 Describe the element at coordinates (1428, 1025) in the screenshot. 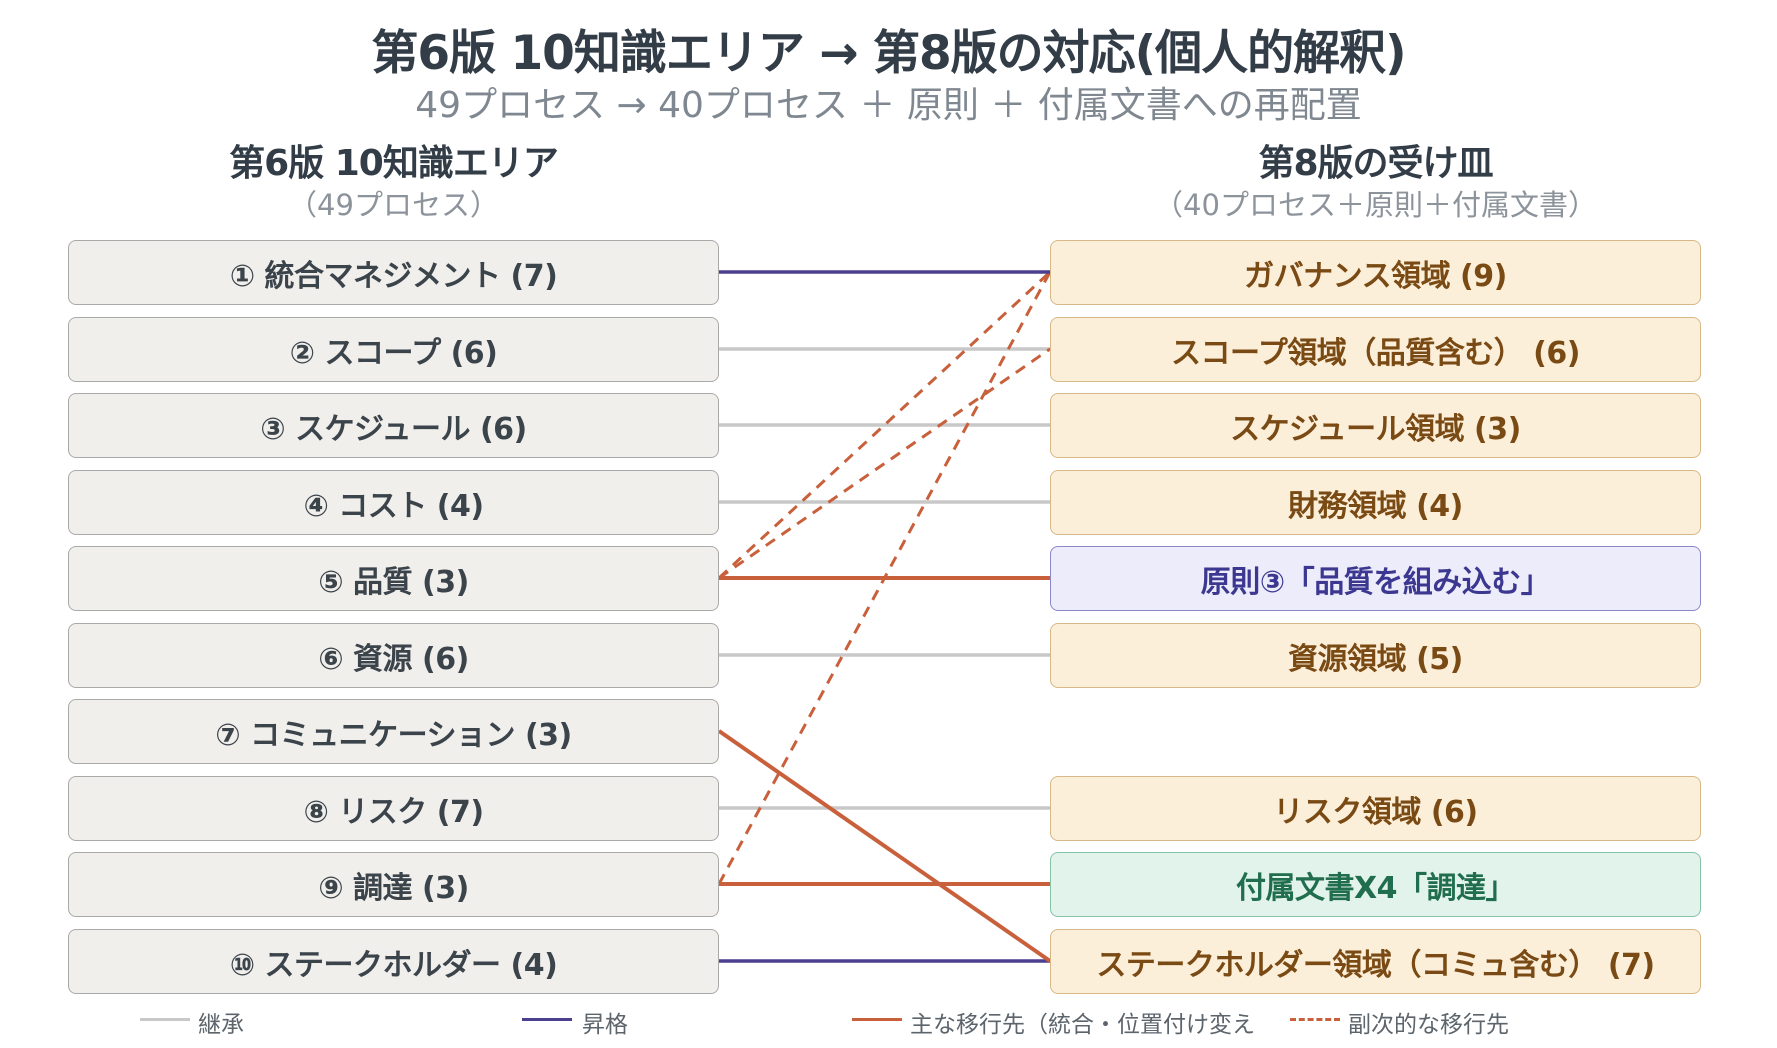

I see `legend-secondary-label: 副次的な移行先` at that location.